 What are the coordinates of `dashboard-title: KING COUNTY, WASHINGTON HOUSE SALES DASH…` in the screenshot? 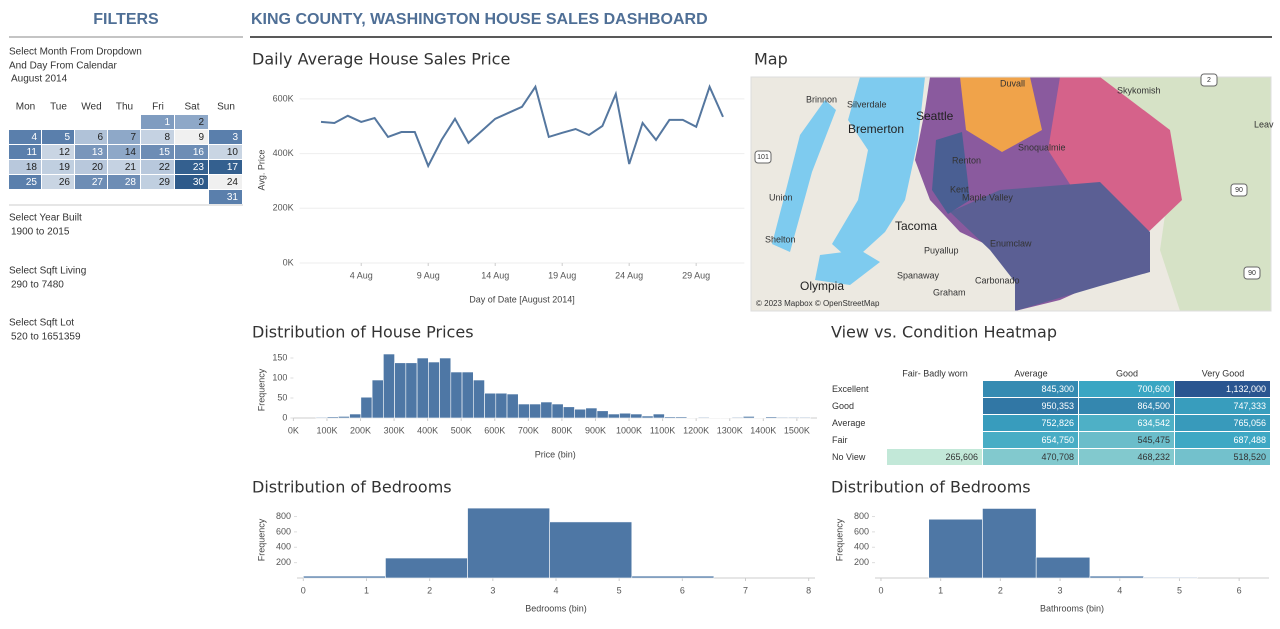 It's located at (479, 19).